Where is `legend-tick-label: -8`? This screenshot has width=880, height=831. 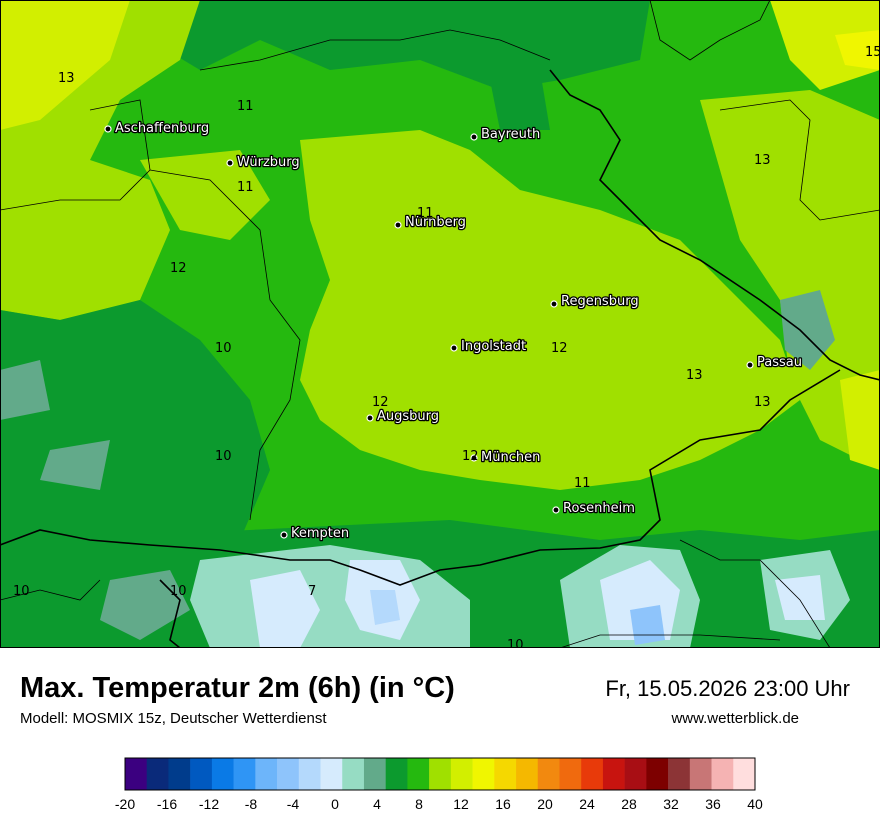 legend-tick-label: -8 is located at coordinates (251, 804).